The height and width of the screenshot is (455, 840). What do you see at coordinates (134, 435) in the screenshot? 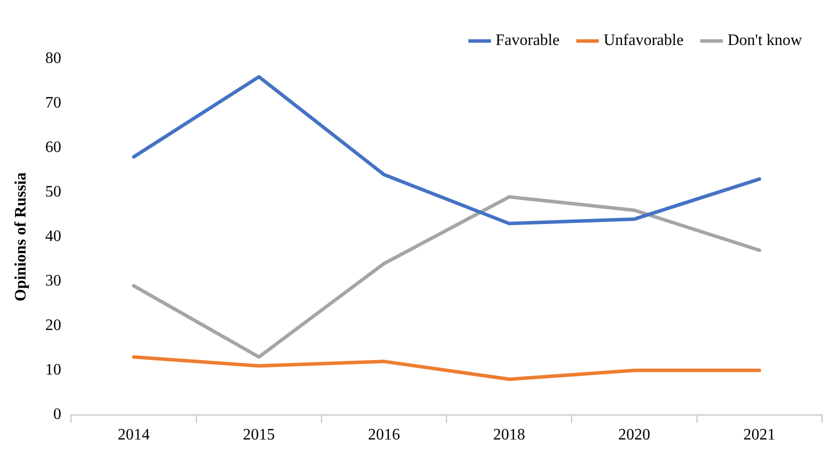
I see `x-tick-label: 2014` at bounding box center [134, 435].